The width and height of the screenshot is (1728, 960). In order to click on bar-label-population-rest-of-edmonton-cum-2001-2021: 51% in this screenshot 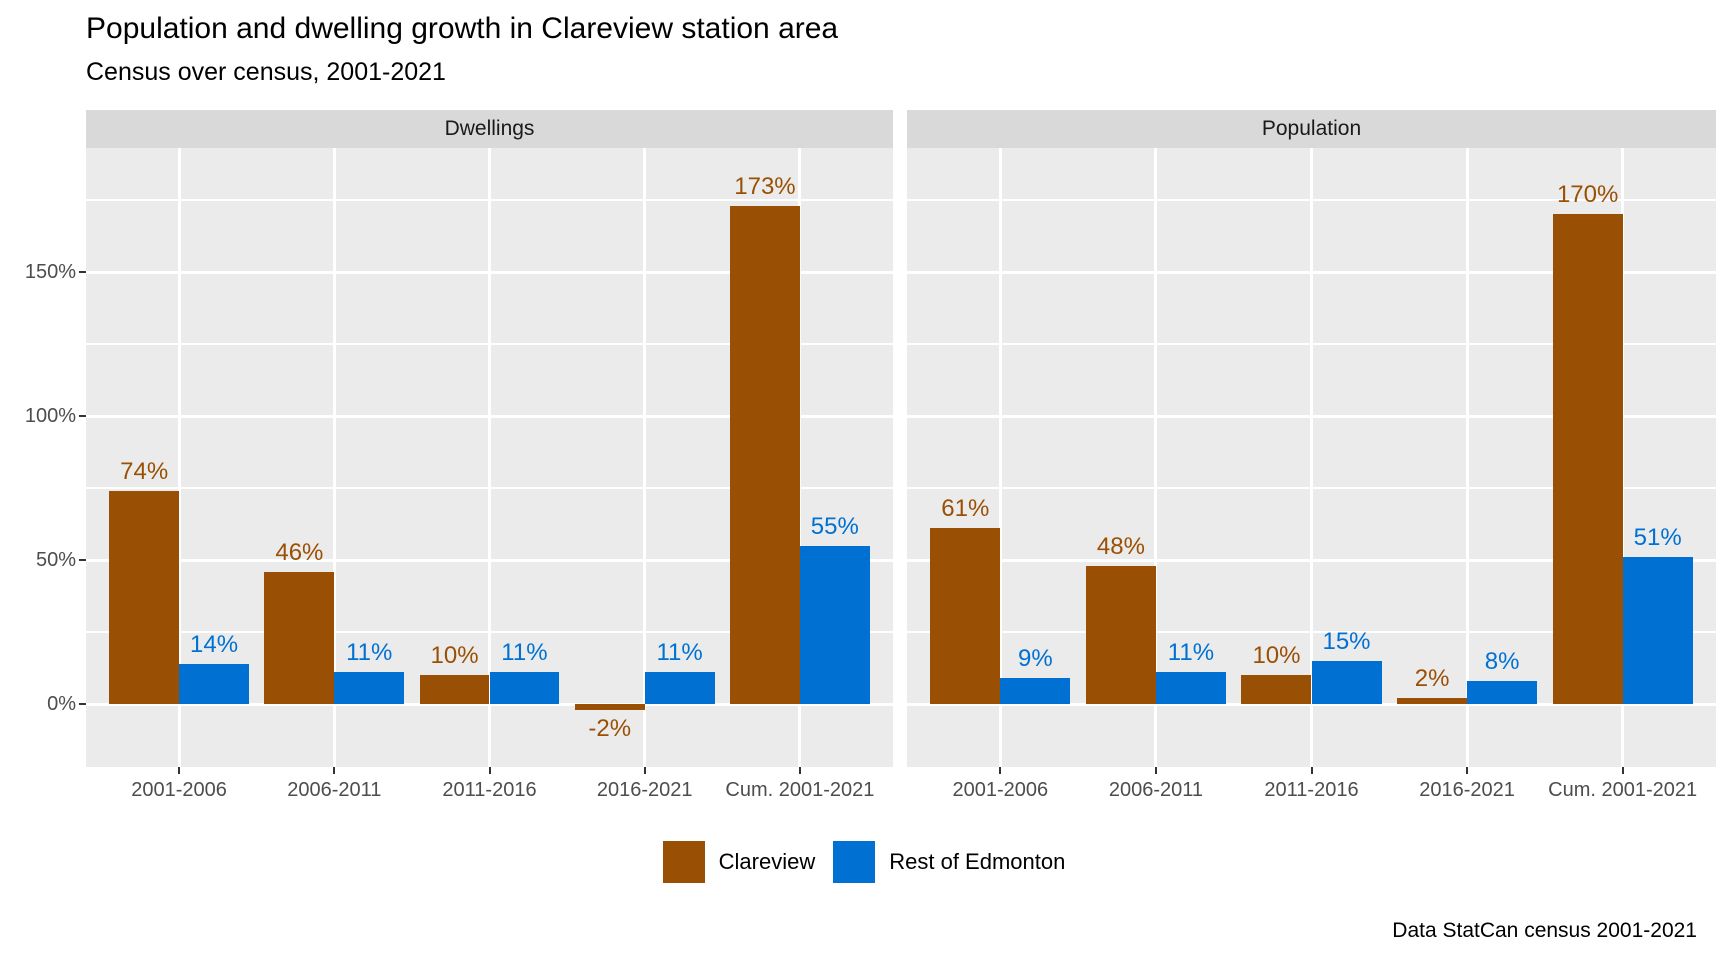, I will do `click(1657, 538)`.